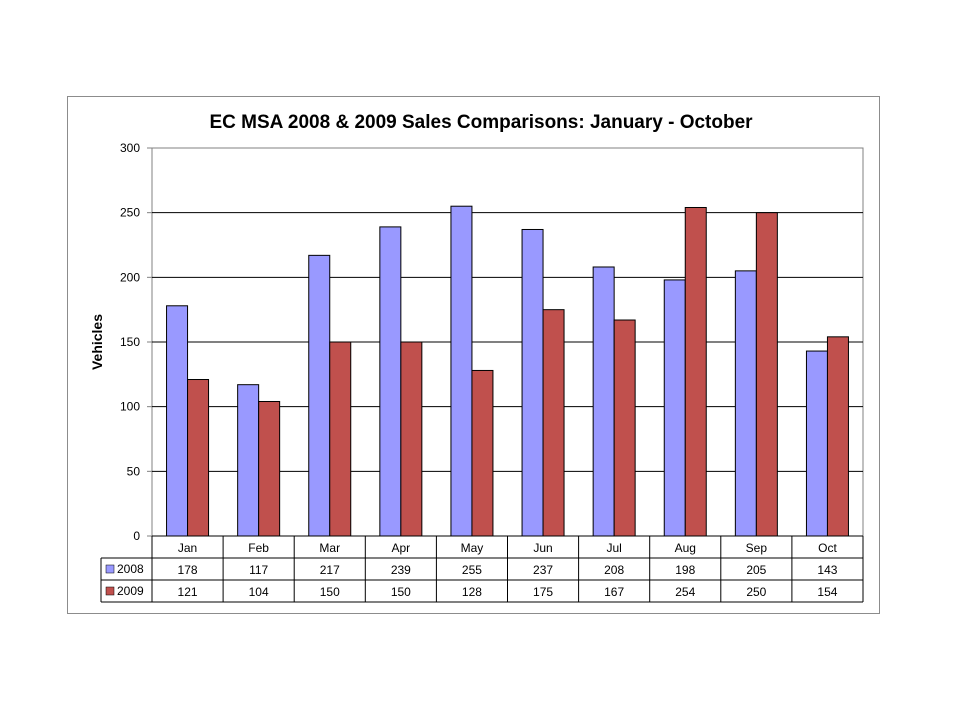 The width and height of the screenshot is (960, 720). I want to click on bar-2009-Jun, so click(553, 423).